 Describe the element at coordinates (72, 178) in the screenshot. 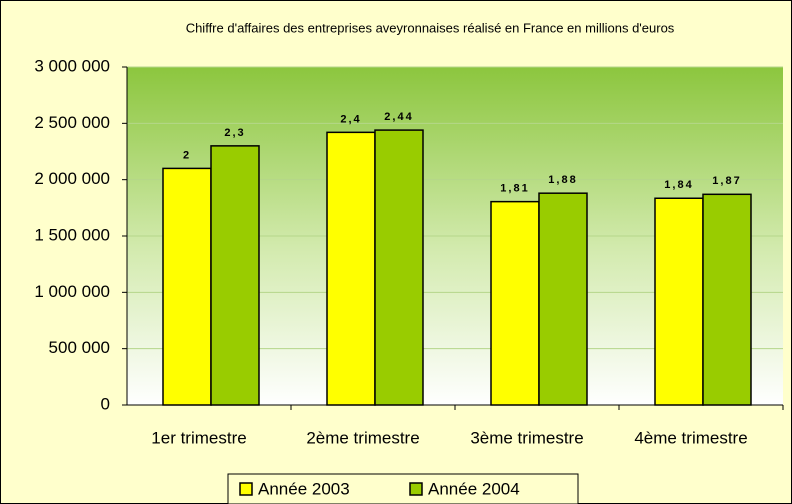

I see `y-tick-label: 2 000 000` at that location.